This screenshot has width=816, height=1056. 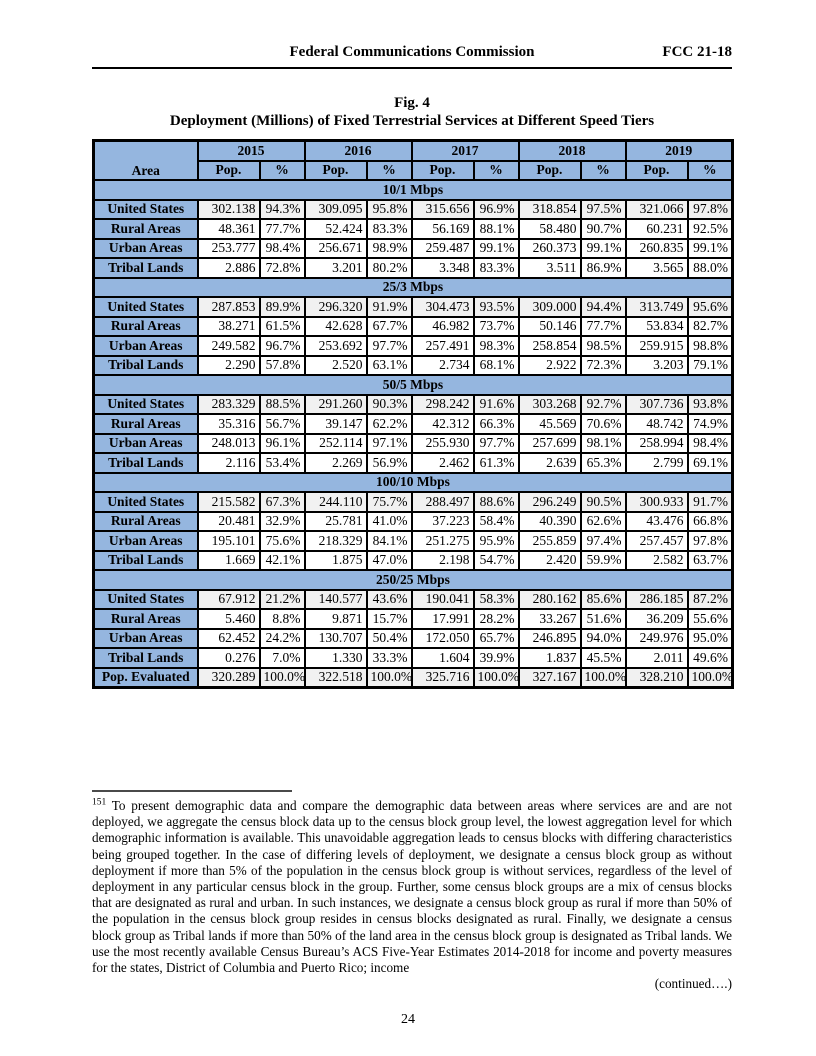 What do you see at coordinates (228, 638) in the screenshot?
I see `pop-value-cell: 62.452` at bounding box center [228, 638].